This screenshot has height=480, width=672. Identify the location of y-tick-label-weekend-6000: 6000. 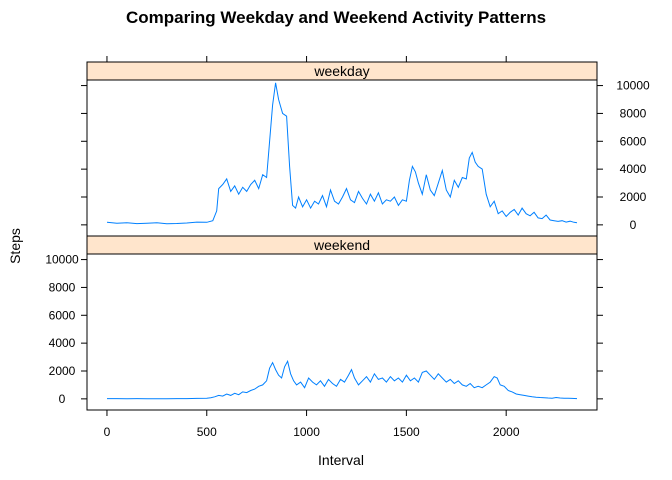
(62, 315).